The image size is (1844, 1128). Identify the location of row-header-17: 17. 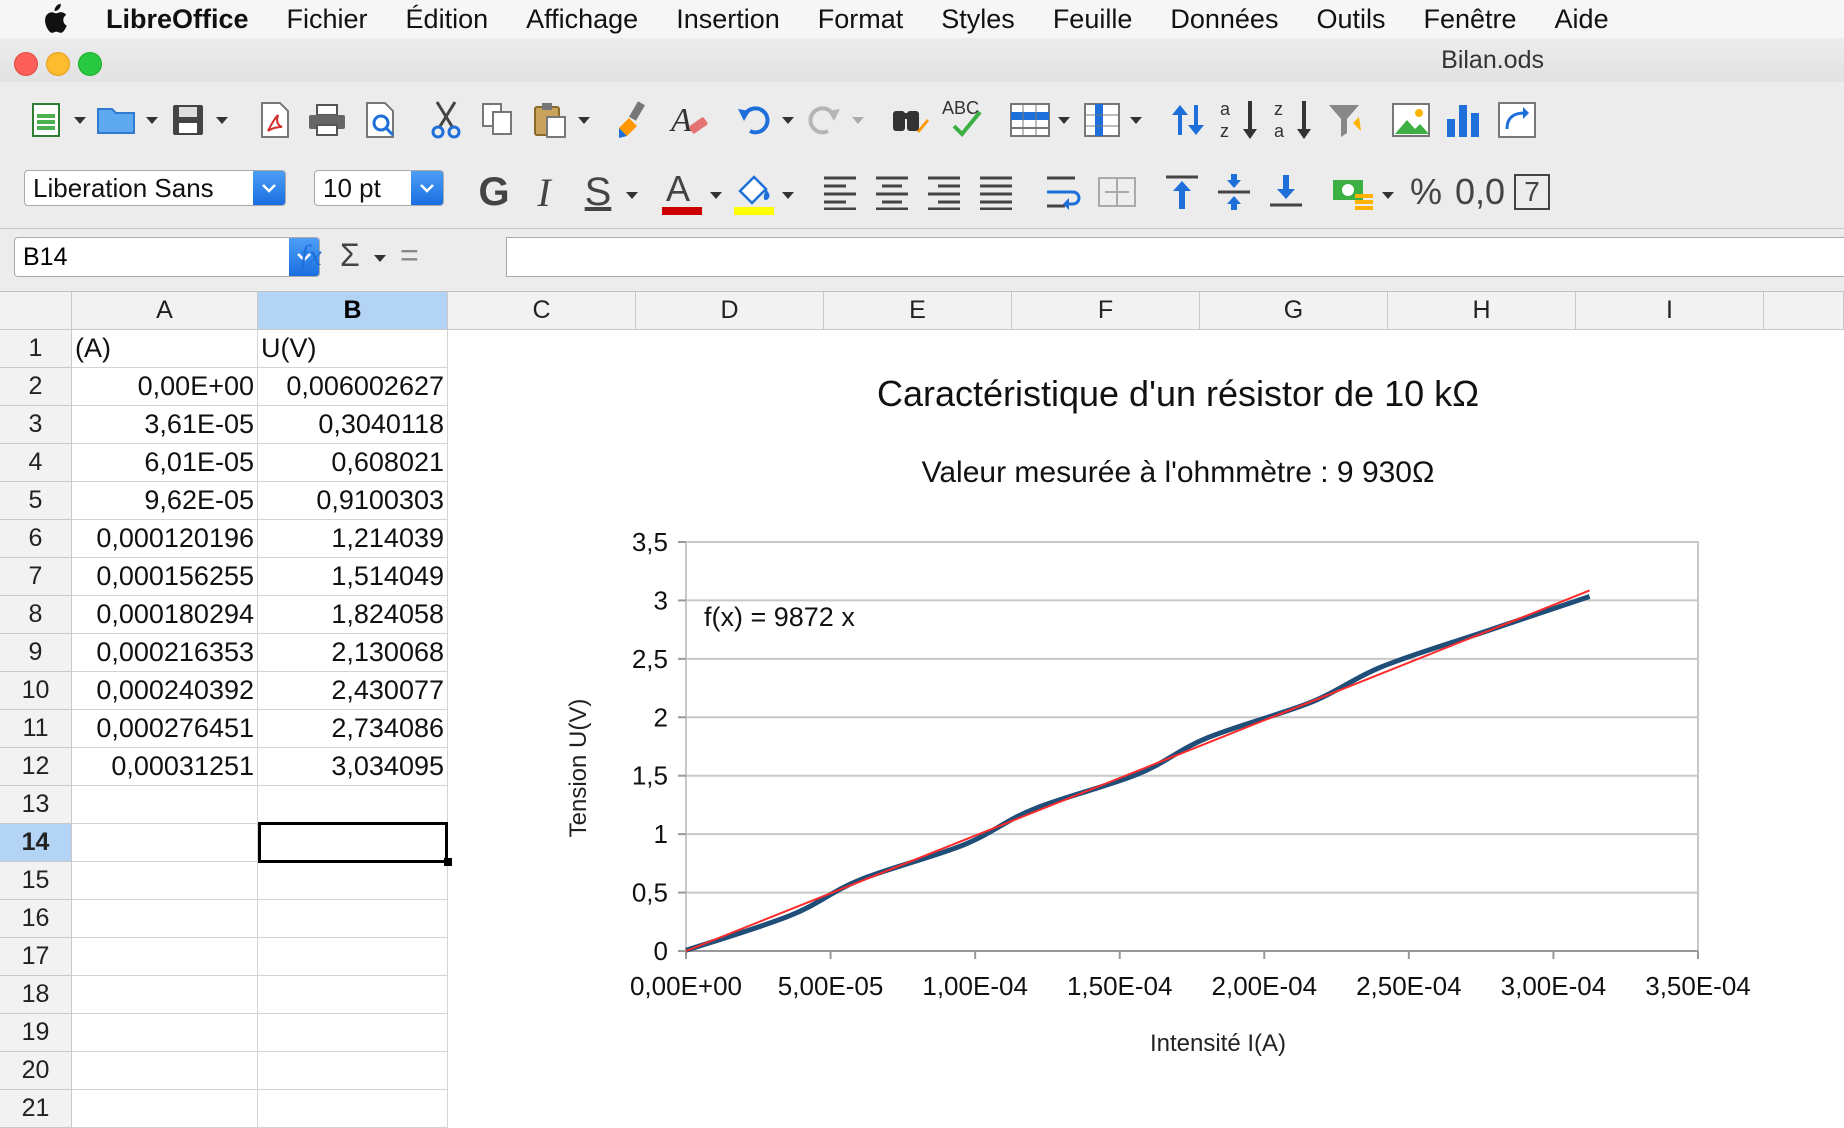
(36, 957).